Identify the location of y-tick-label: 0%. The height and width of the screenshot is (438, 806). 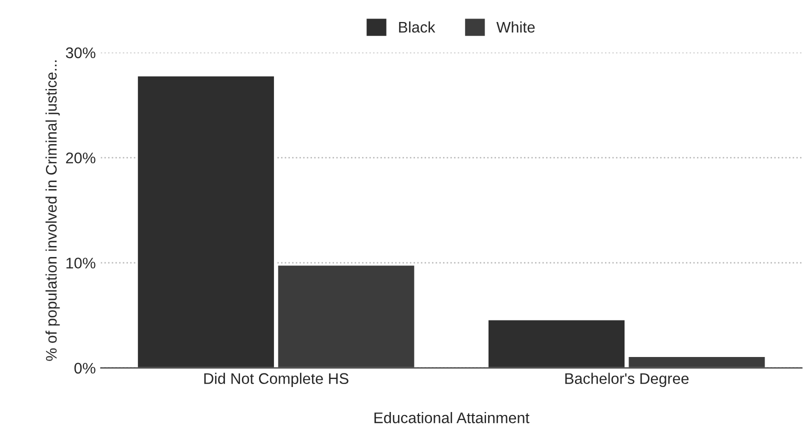
(85, 368).